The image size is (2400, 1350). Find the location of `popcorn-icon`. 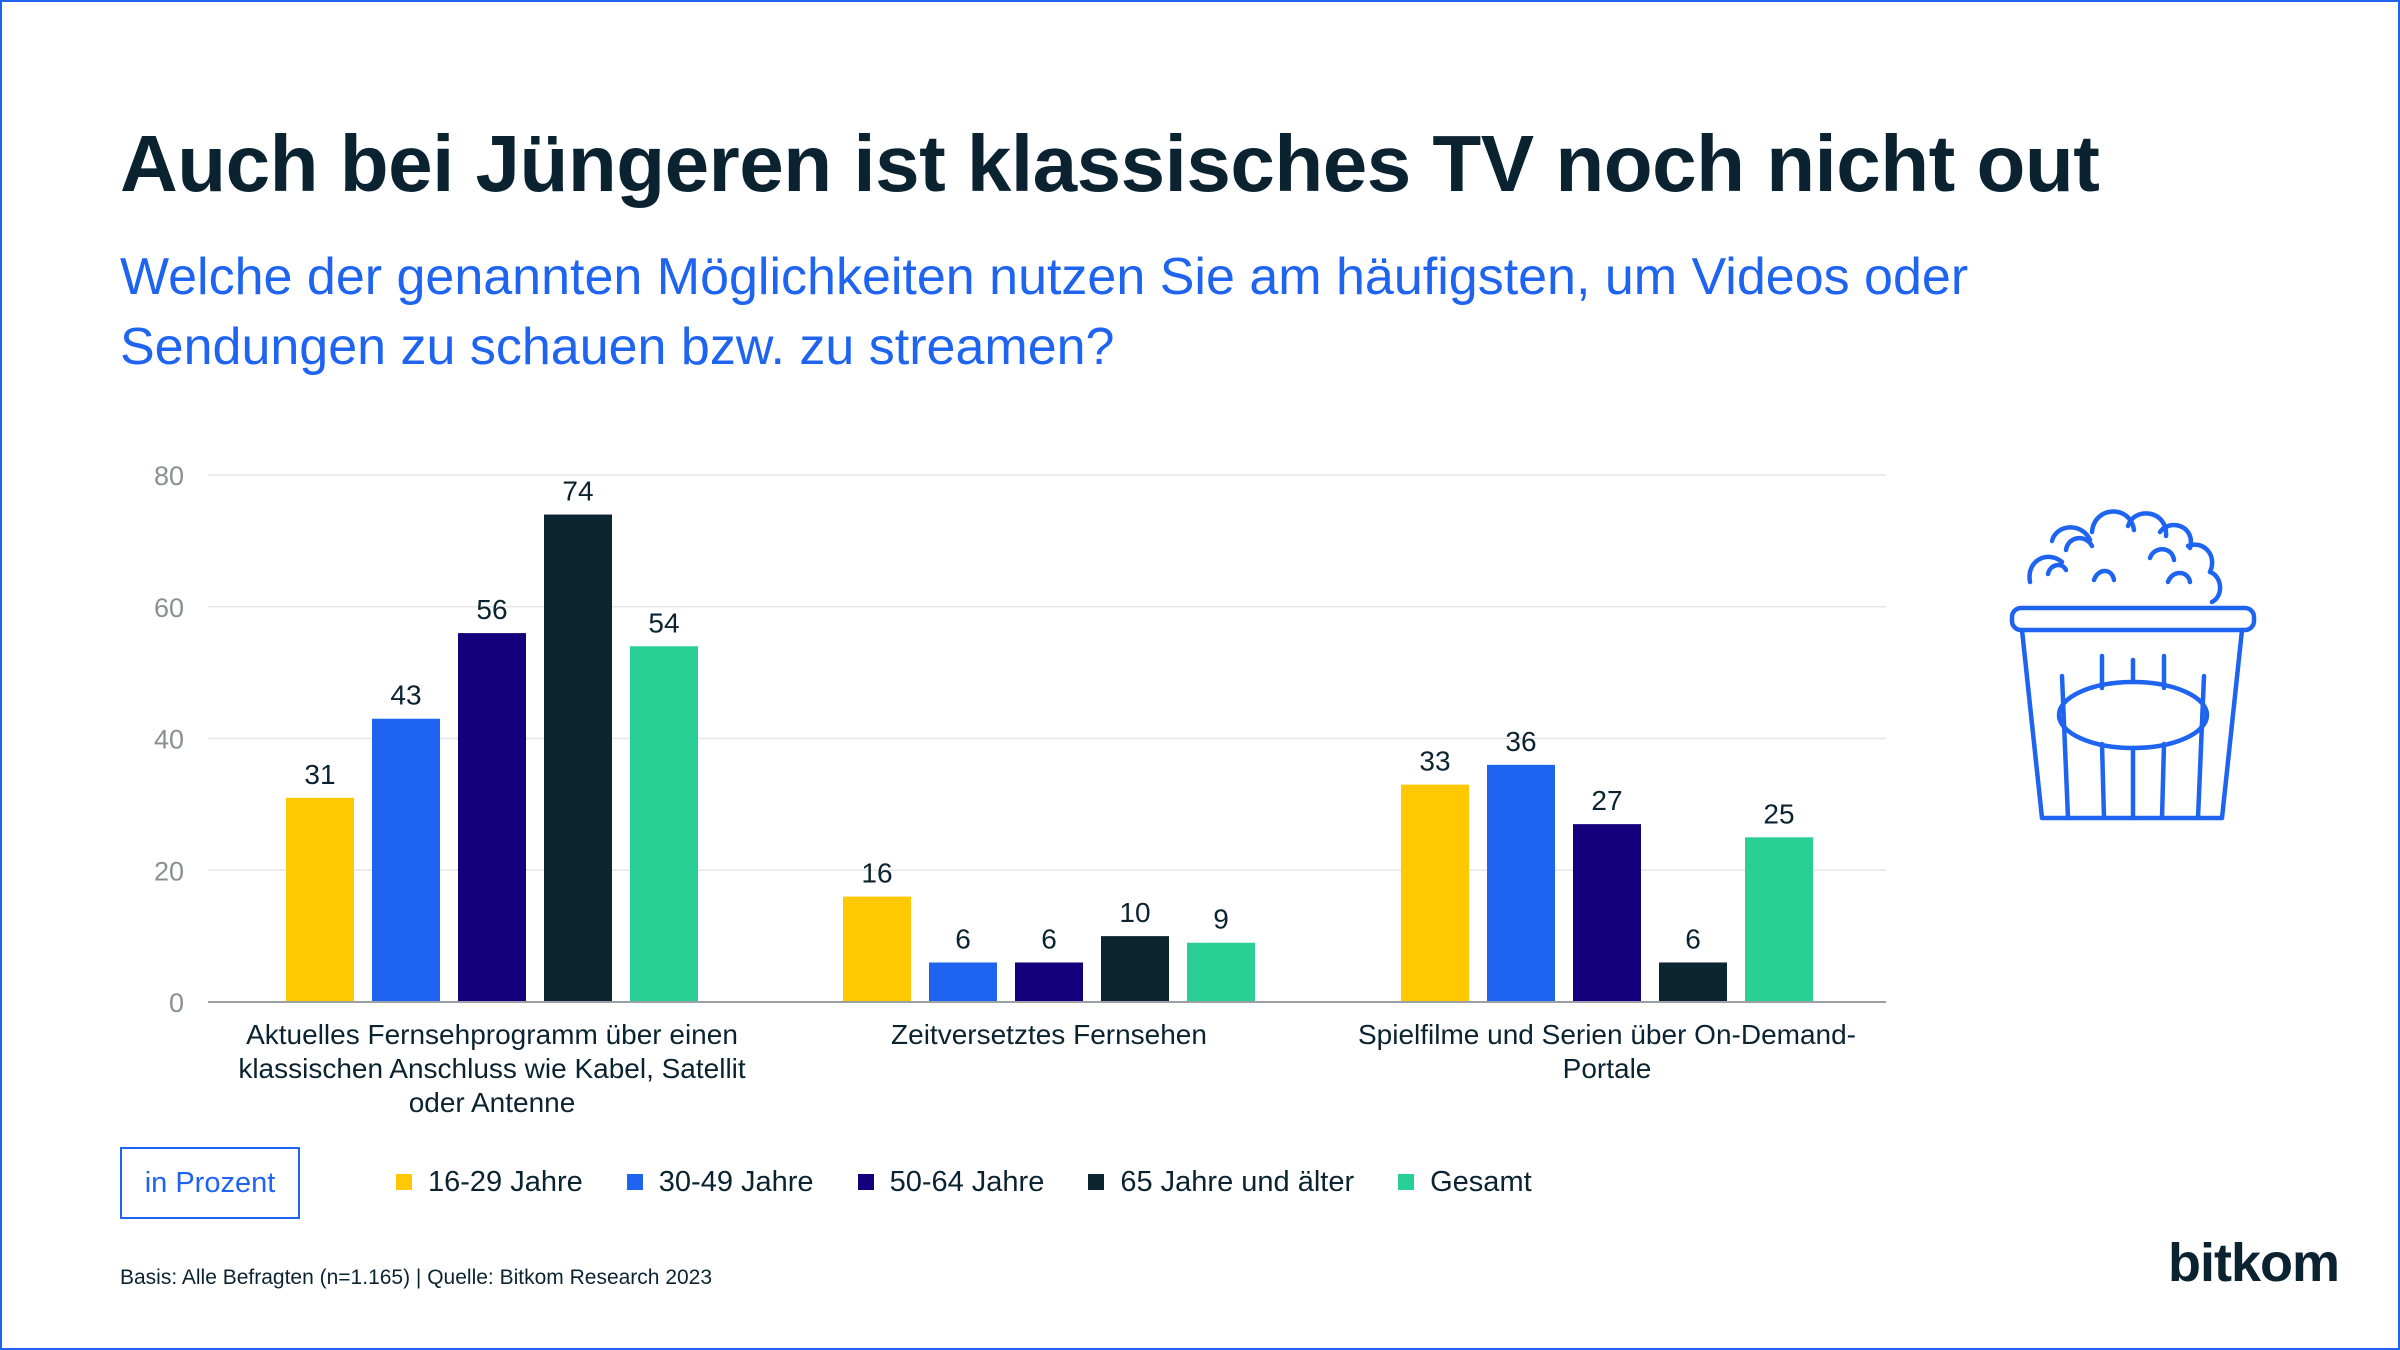

popcorn-icon is located at coordinates (2133, 665).